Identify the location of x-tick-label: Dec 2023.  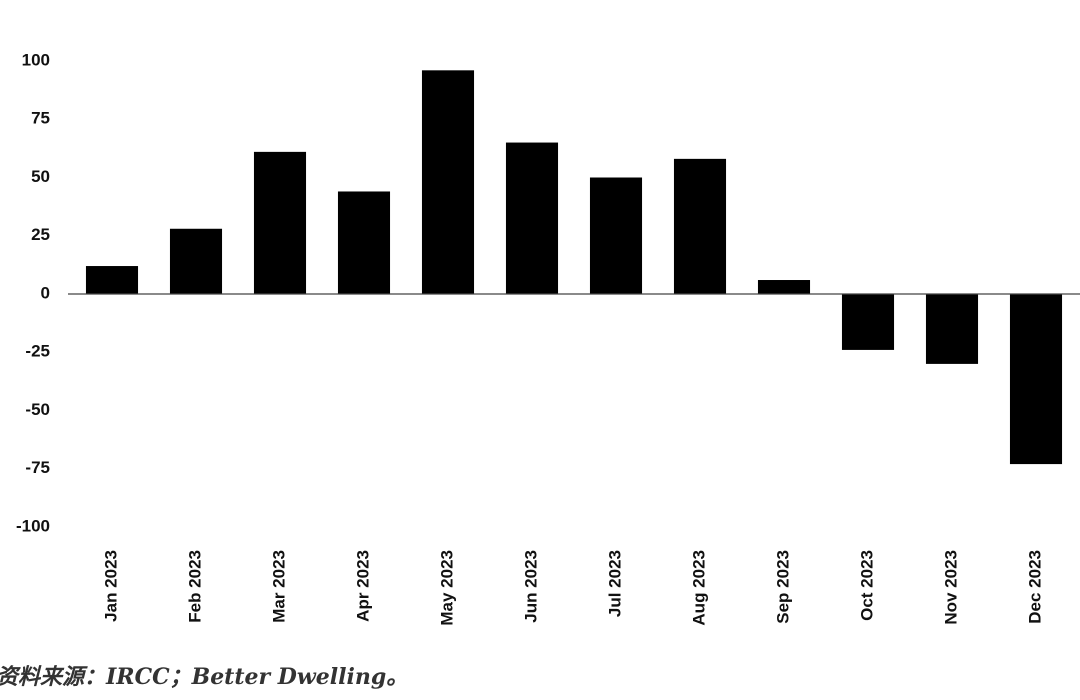
(1034, 587).